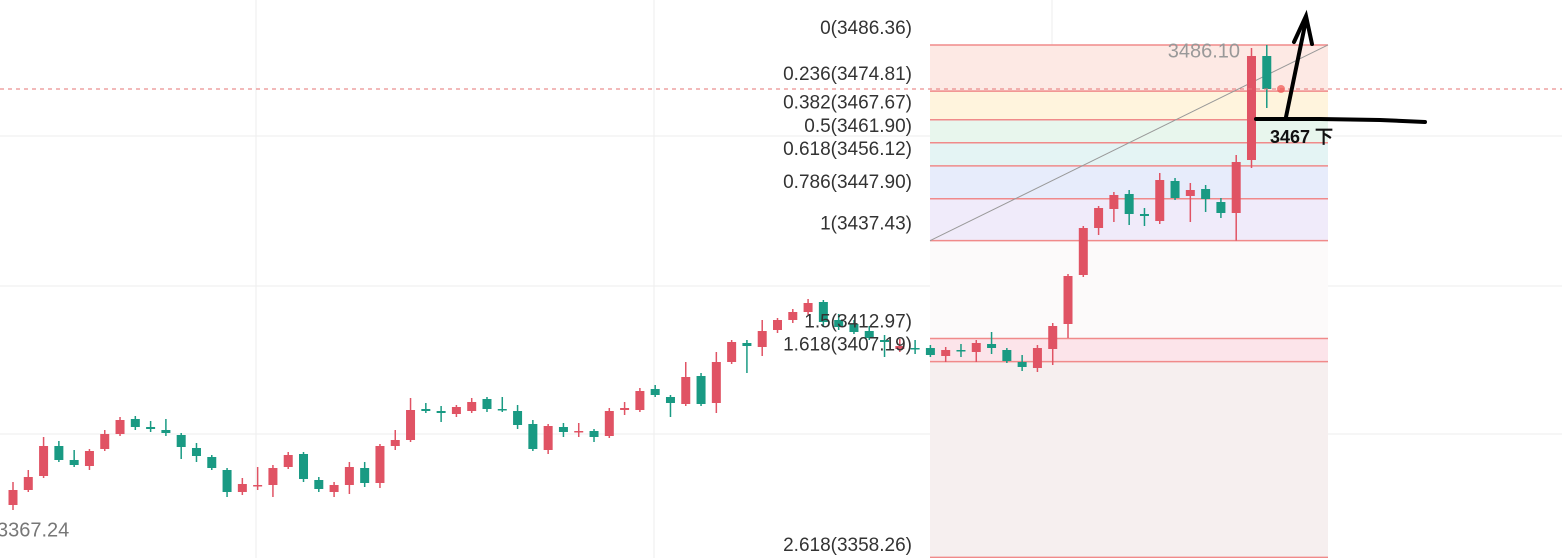 The width and height of the screenshot is (1562, 558). I want to click on fib-label: 0(3486.36), so click(866, 28).